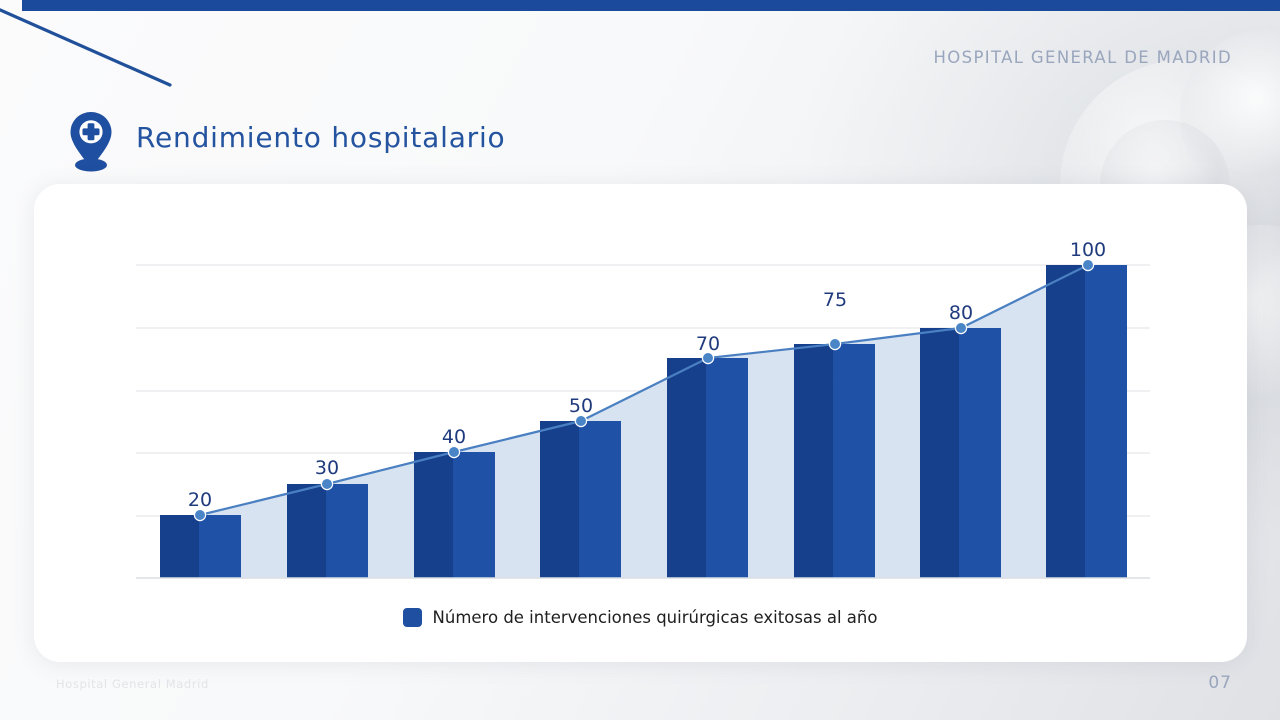 This screenshot has width=1280, height=720. Describe the element at coordinates (200, 500) in the screenshot. I see `chart-value-label: 20` at that location.